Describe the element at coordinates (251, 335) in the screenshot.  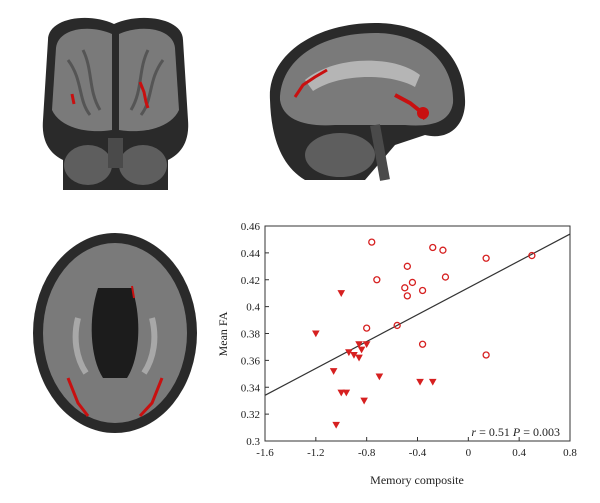
I see `y-tick-label-4: 0.38` at that location.